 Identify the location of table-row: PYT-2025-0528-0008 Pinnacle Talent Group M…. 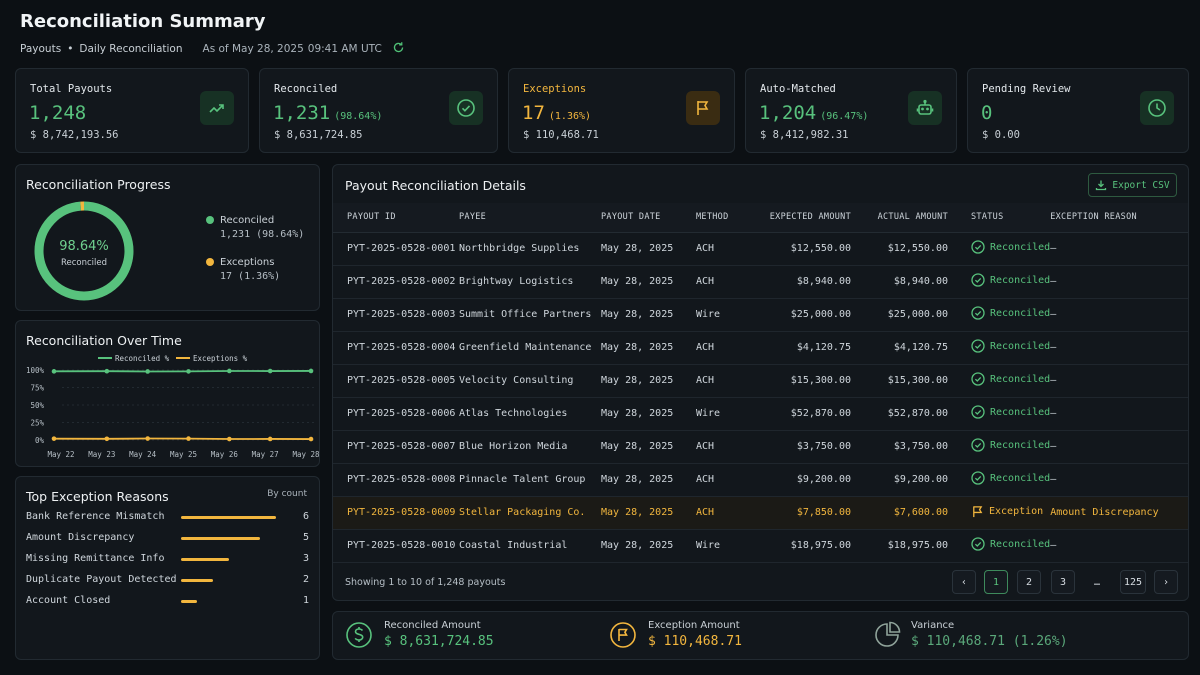
(760, 480).